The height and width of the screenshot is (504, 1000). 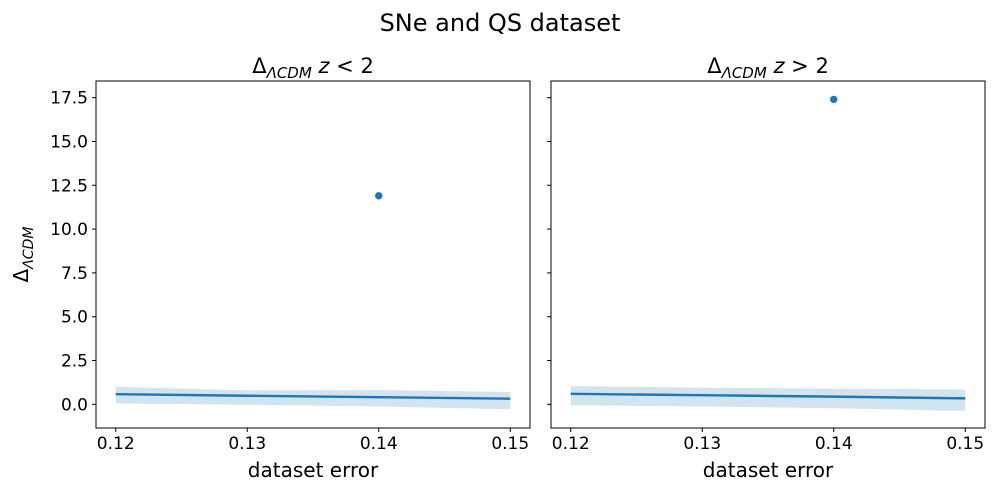 What do you see at coordinates (500, 23) in the screenshot?
I see `figure-suptitle: SNe and QS dataset` at bounding box center [500, 23].